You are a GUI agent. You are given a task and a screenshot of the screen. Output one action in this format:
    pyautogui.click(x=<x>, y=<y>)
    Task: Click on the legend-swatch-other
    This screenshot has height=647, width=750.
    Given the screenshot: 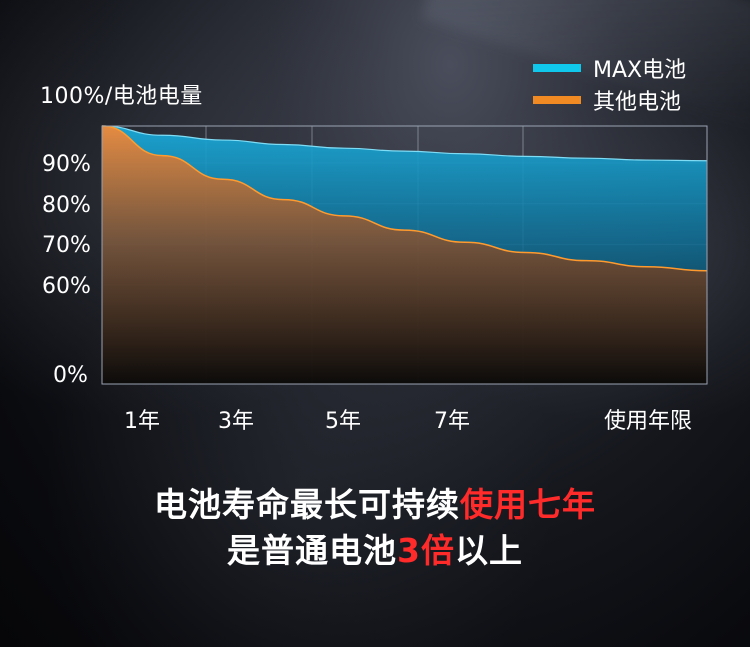 What is the action you would take?
    pyautogui.click(x=557, y=100)
    